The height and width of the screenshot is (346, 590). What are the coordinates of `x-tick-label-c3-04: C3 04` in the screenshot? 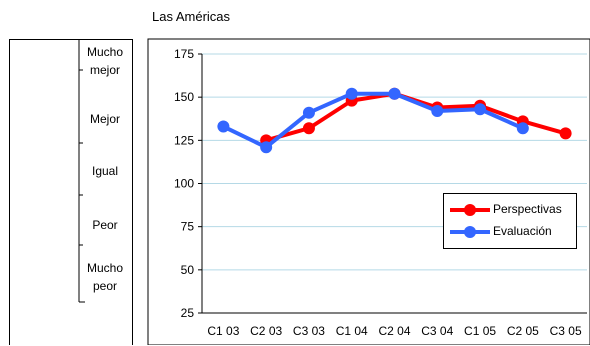 It's located at (437, 331).